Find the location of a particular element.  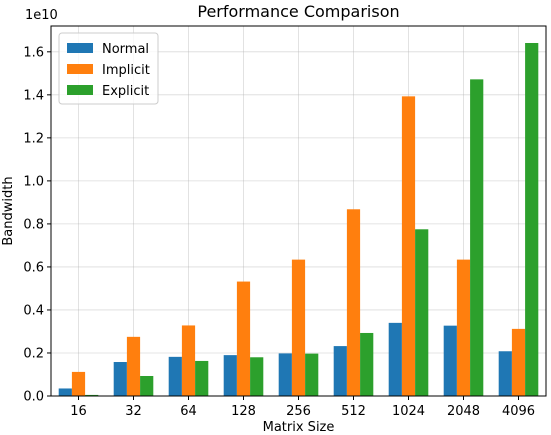

bar-explicit-2048 is located at coordinates (477, 237).